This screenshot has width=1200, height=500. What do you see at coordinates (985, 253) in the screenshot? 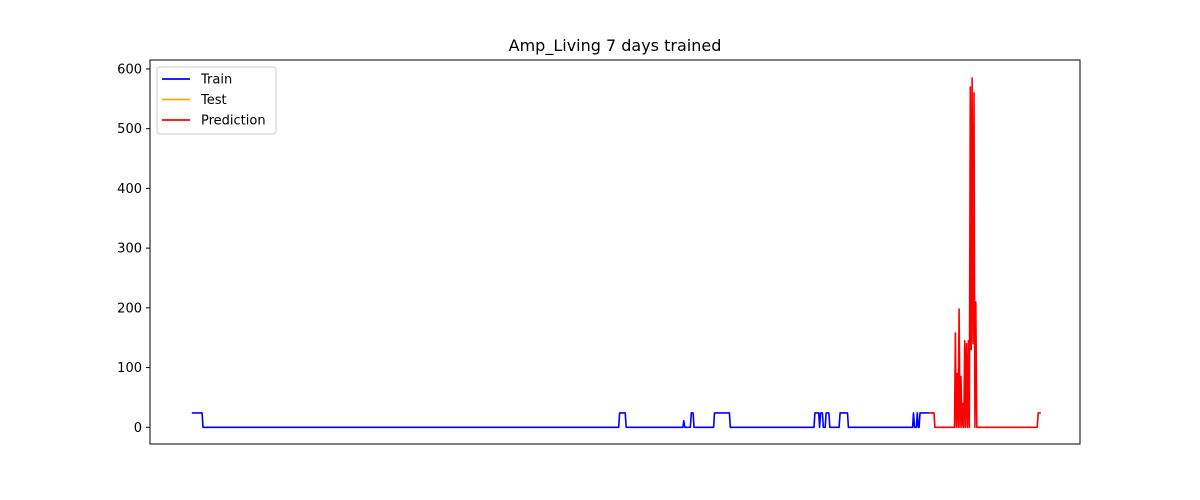
I see `series-line-prediction` at bounding box center [985, 253].